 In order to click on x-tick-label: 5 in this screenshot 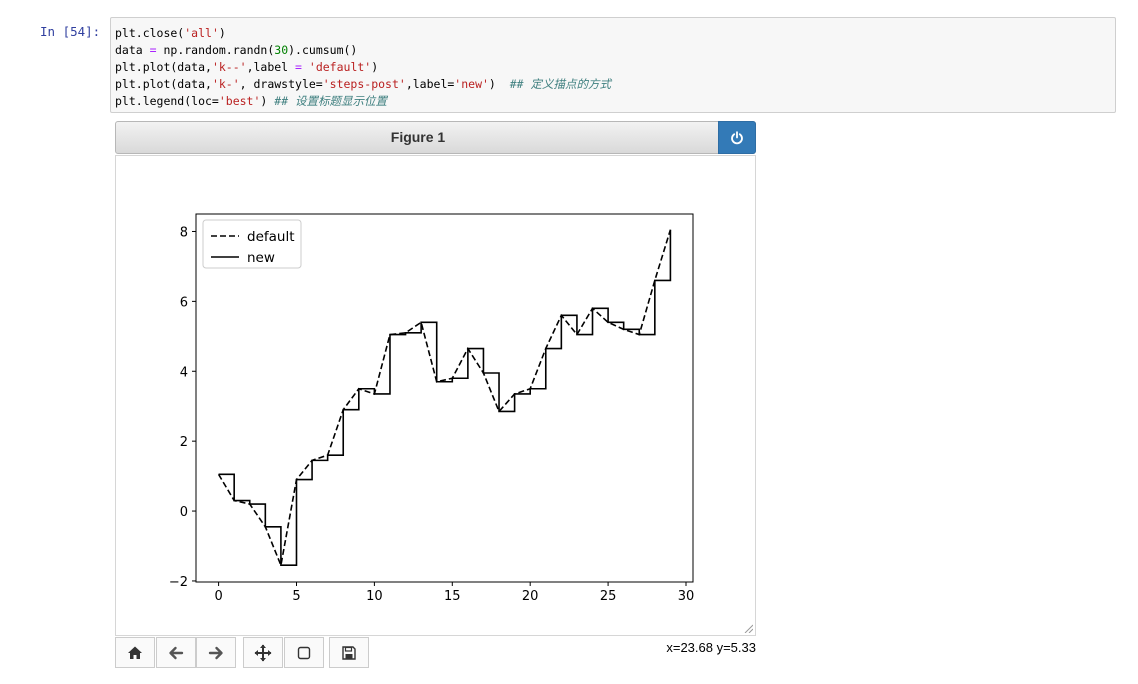, I will do `click(296, 596)`.